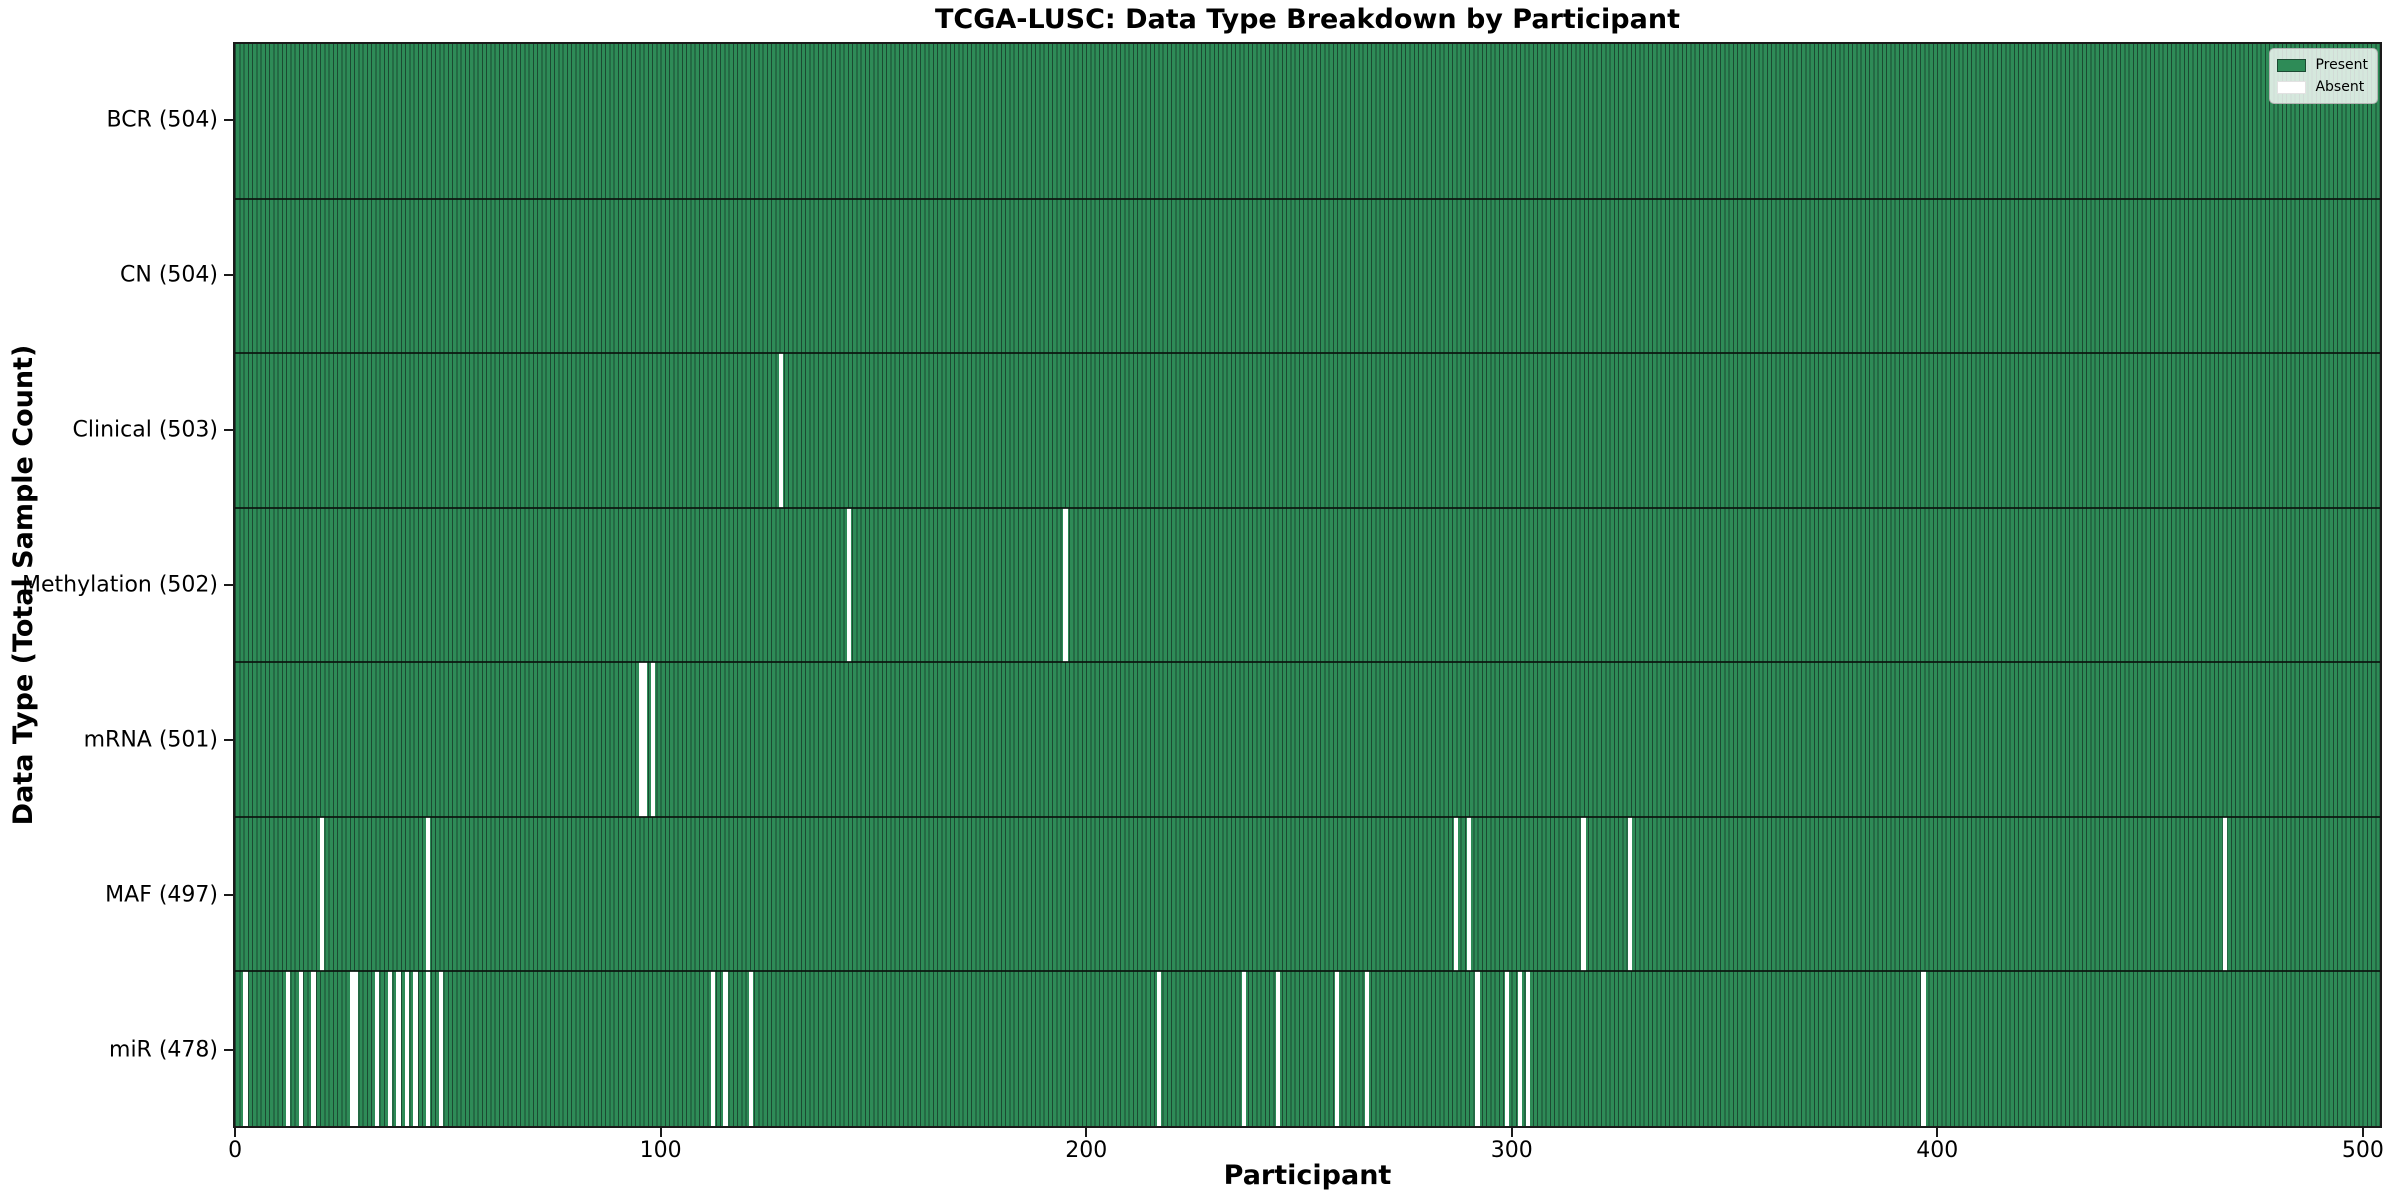  I want to click on y-tick-label: mRNA (501), so click(150, 740).